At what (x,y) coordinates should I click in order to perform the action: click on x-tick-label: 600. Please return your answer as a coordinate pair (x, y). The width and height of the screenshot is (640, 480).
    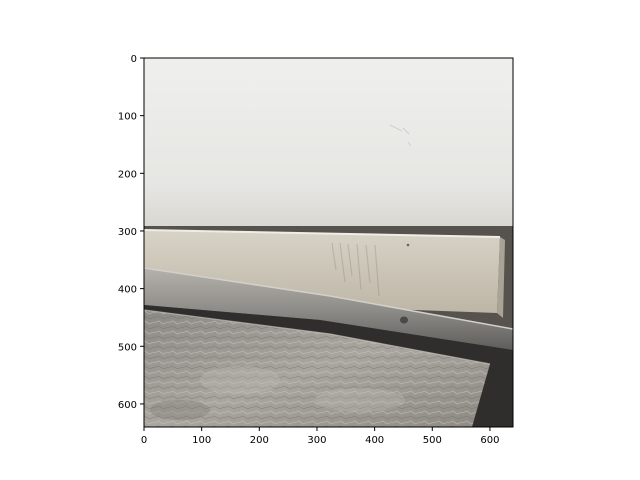
    Looking at the image, I should click on (489, 440).